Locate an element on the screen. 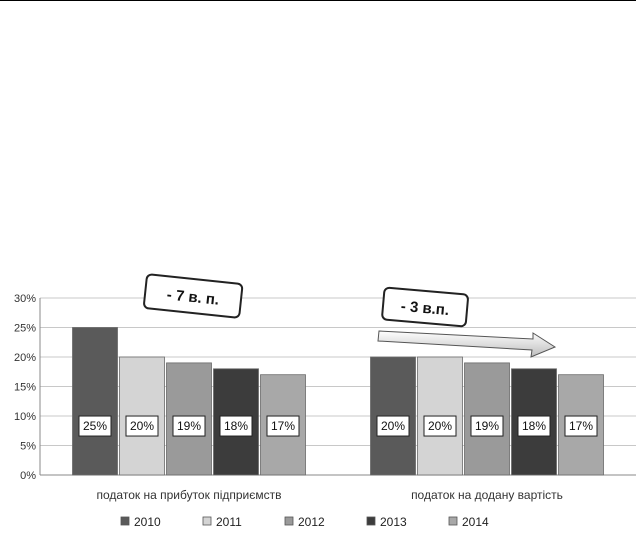 The image size is (636, 533). y-tick-label: 5% is located at coordinates (28, 447).